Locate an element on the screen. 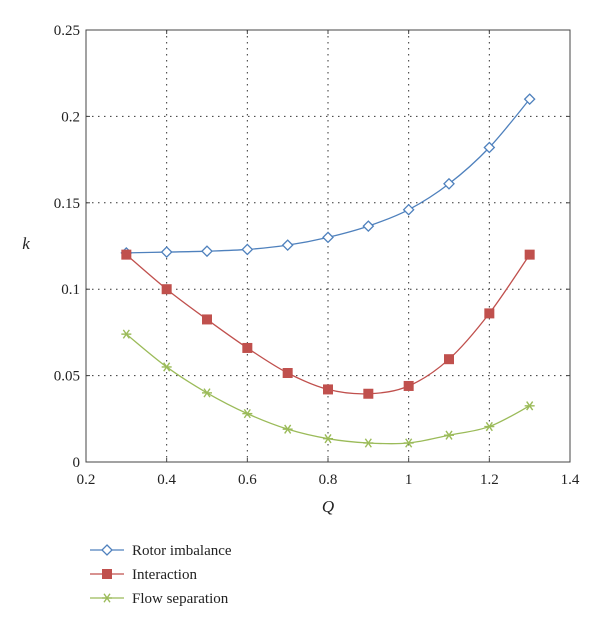  y-tick-label: 0.1 is located at coordinates (70, 290).